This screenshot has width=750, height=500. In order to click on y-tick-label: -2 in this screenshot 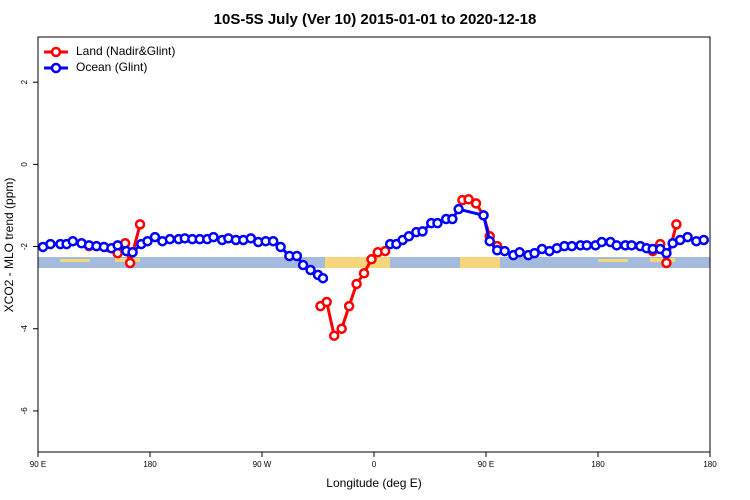, I will do `click(24, 246)`.